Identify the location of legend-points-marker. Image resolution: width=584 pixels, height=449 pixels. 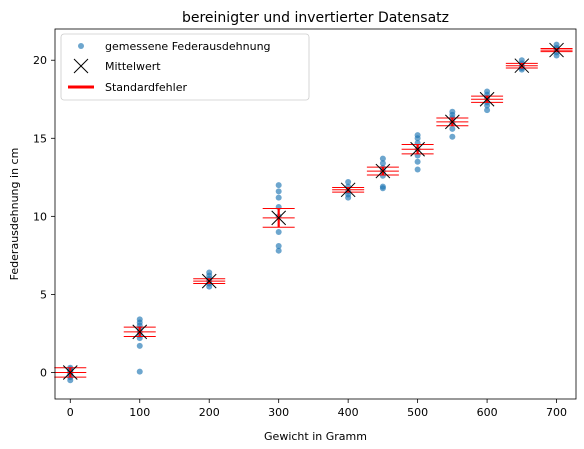
(81, 46).